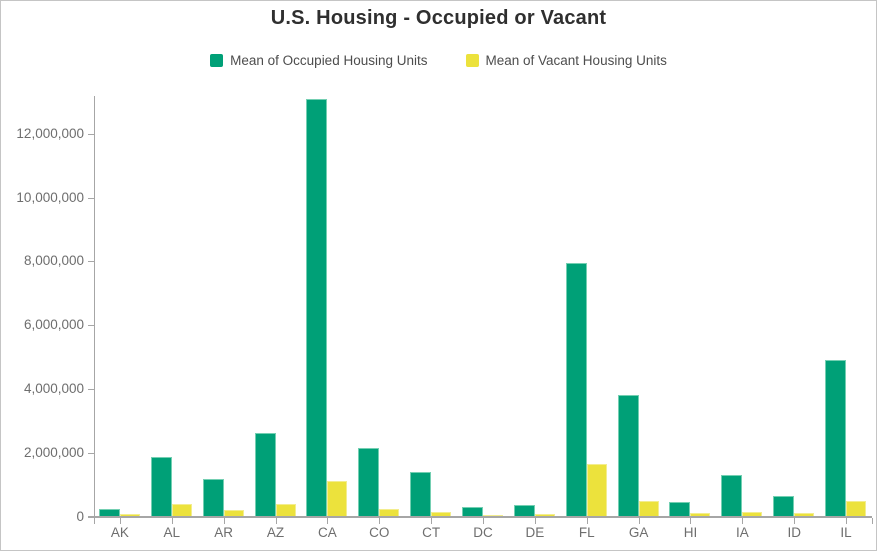 The height and width of the screenshot is (551, 877). What do you see at coordinates (700, 515) in the screenshot?
I see `bar-vacant-HI` at bounding box center [700, 515].